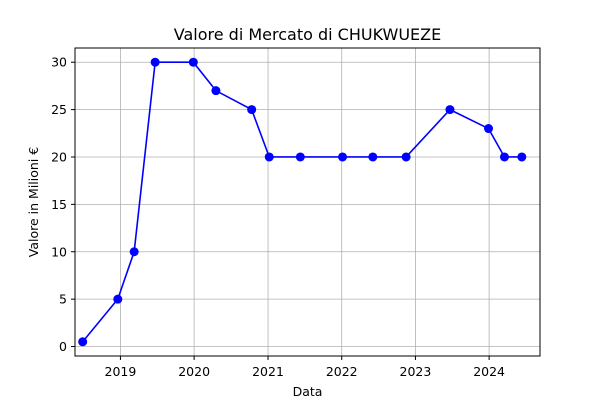 This screenshot has height=400, width=600. I want to click on y-tick-label: 15, so click(59, 204).